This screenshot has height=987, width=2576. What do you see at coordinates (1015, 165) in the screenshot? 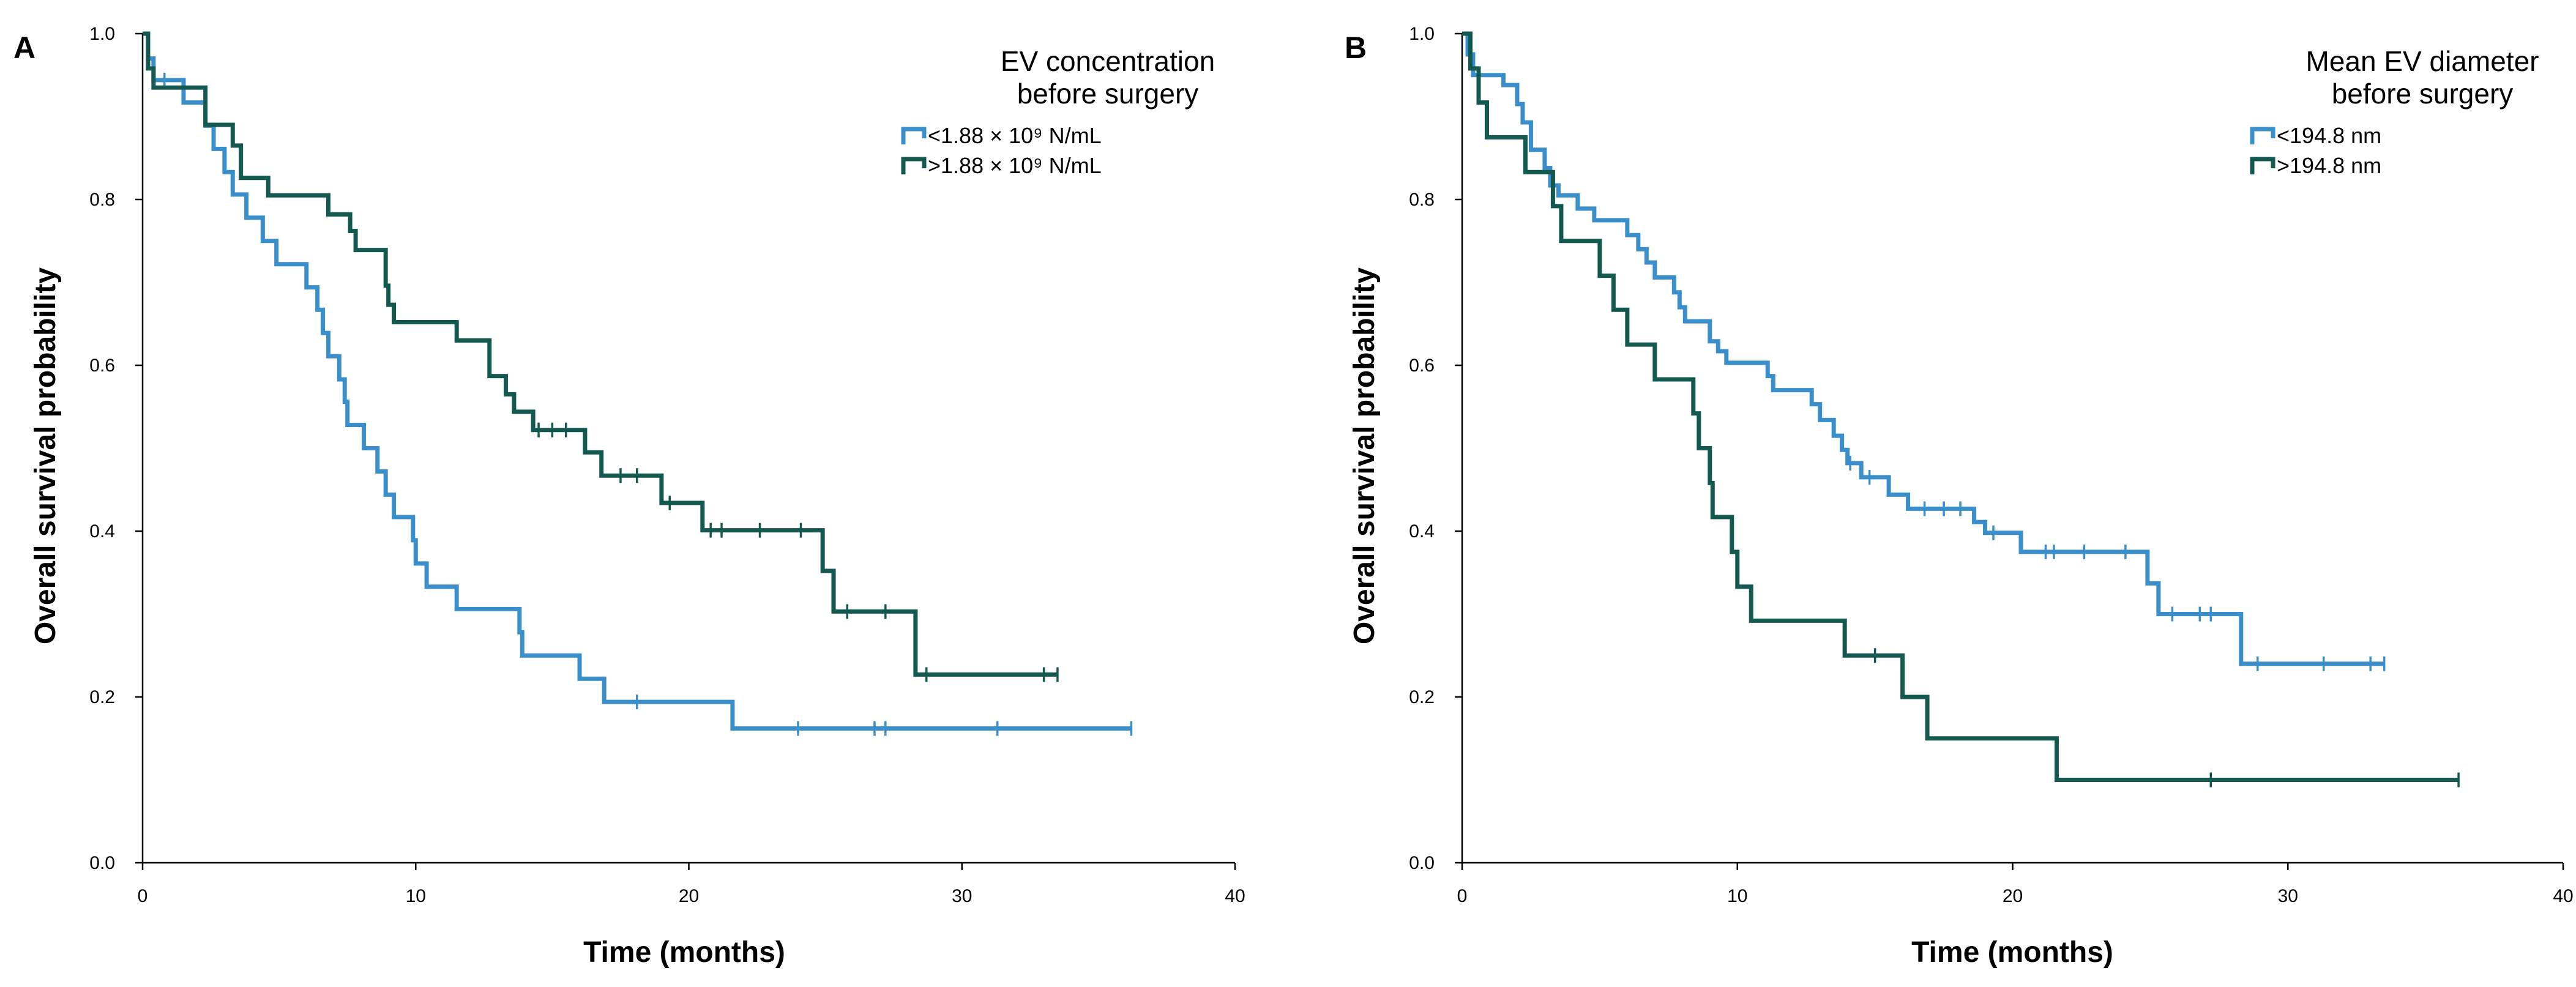
I see `legend-entry-high: >1.88 × 10⁹ N/mL` at bounding box center [1015, 165].